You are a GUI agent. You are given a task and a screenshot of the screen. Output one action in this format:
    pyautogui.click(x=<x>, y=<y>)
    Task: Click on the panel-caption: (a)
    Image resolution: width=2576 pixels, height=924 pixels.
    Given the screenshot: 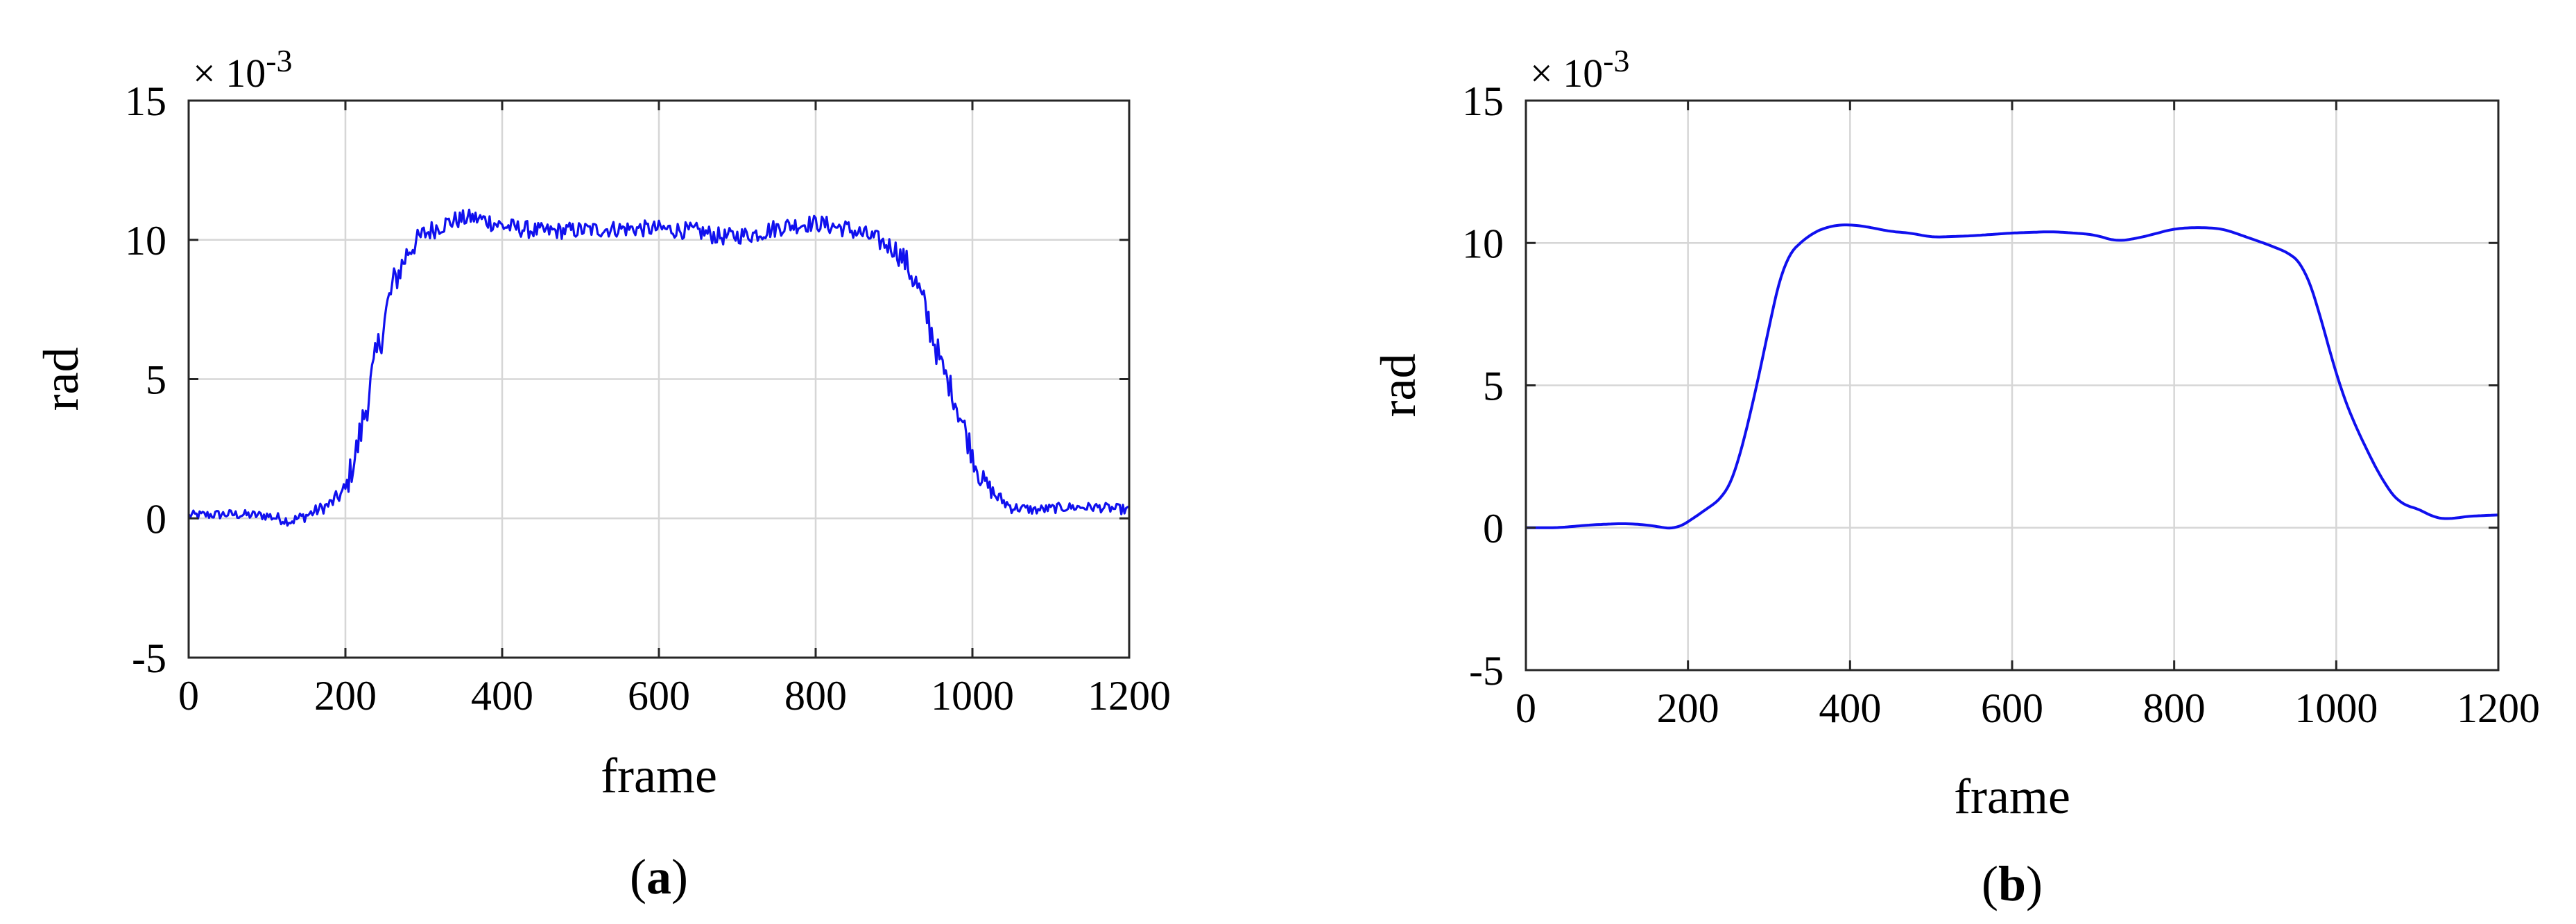 What is the action you would take?
    pyautogui.click(x=659, y=877)
    